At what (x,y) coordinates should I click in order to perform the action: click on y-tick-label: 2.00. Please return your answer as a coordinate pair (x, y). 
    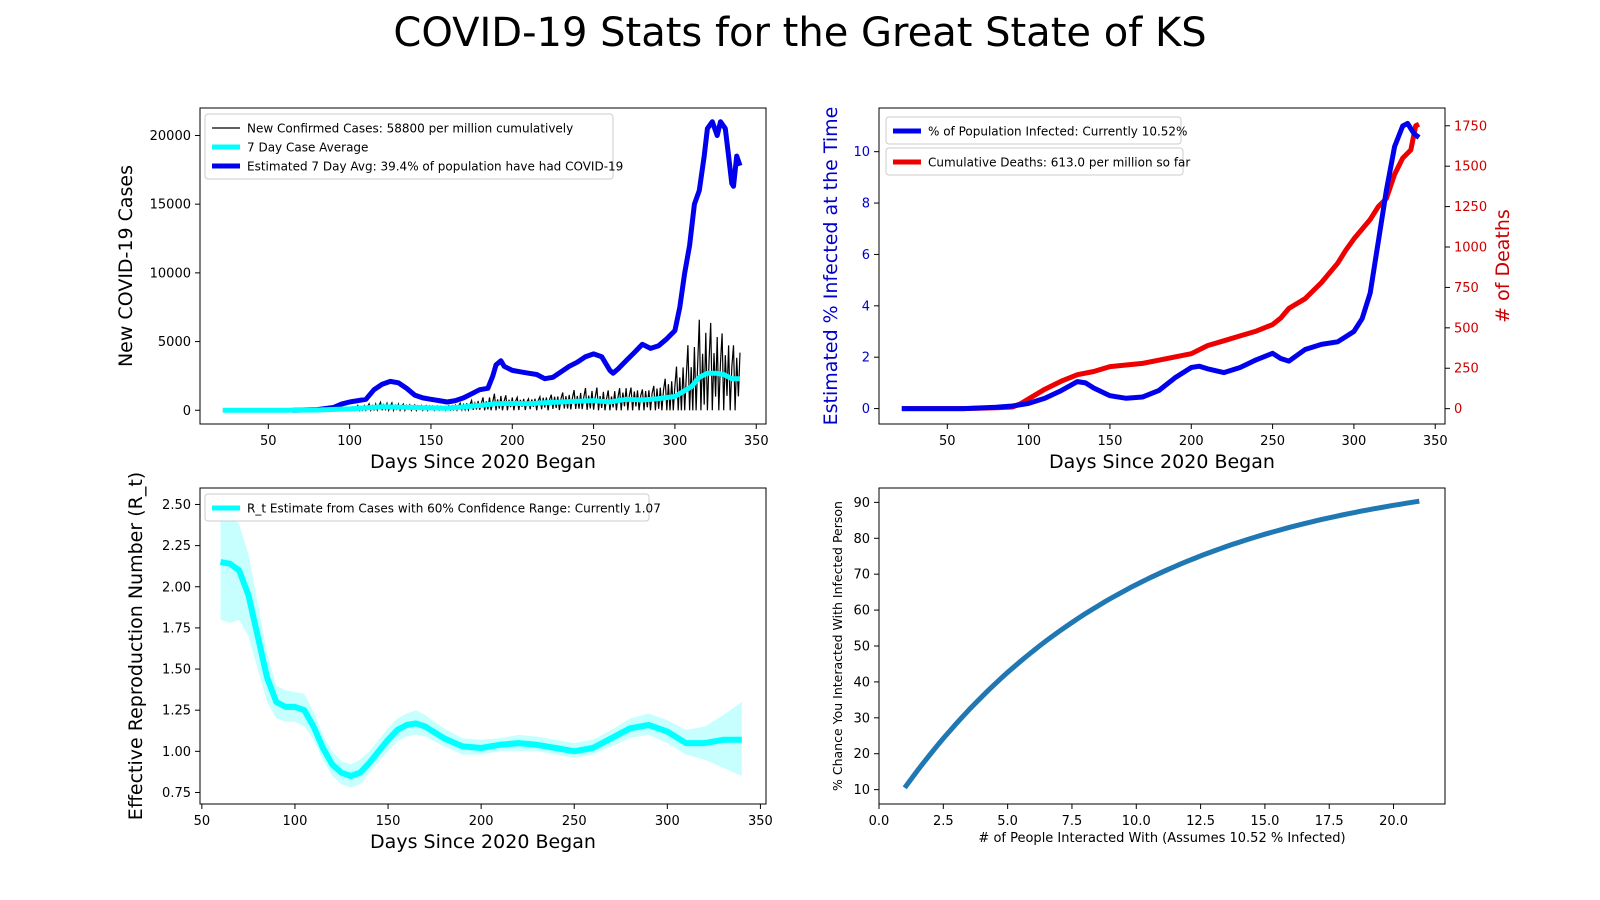
    Looking at the image, I should click on (176, 587).